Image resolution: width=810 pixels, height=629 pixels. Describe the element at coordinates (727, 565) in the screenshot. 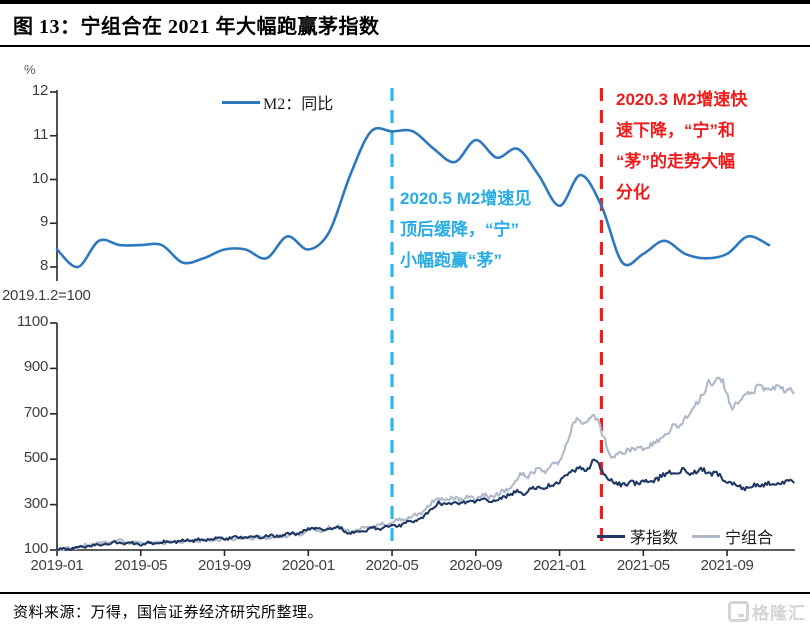

I see `x-tick-label: 2021-09` at that location.